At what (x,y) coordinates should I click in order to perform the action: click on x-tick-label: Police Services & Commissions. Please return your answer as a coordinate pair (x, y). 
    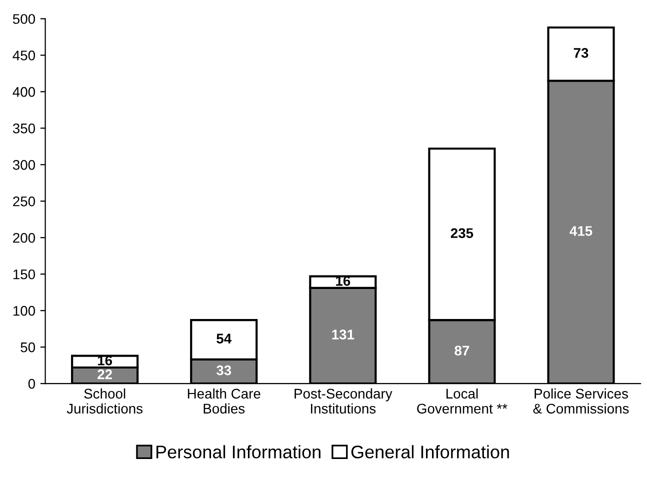
    Looking at the image, I should click on (581, 401).